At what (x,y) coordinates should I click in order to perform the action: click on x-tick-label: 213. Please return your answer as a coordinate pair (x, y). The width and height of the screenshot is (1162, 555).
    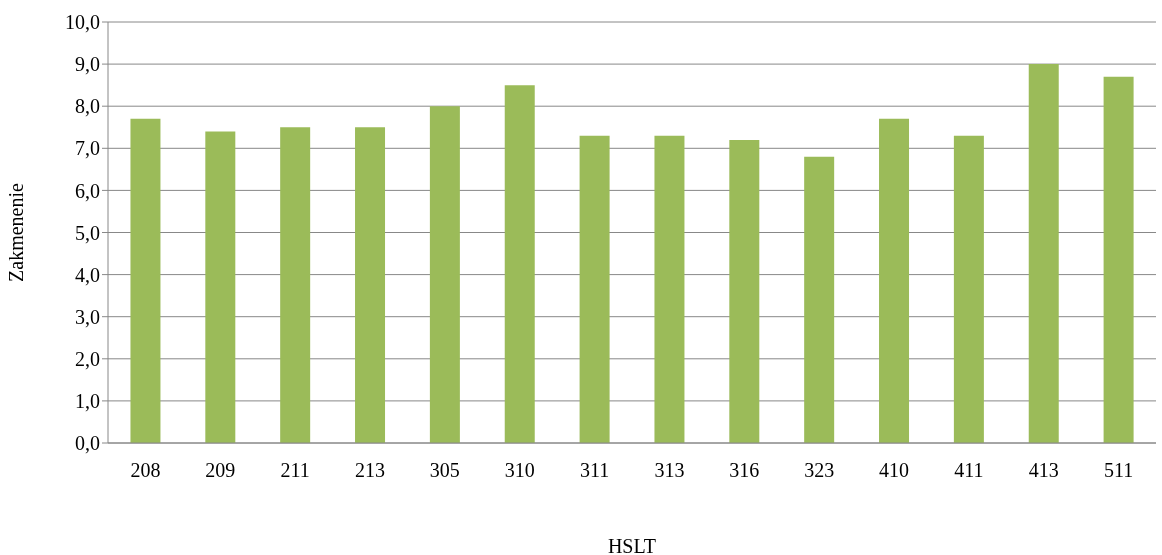
    Looking at the image, I should click on (370, 470).